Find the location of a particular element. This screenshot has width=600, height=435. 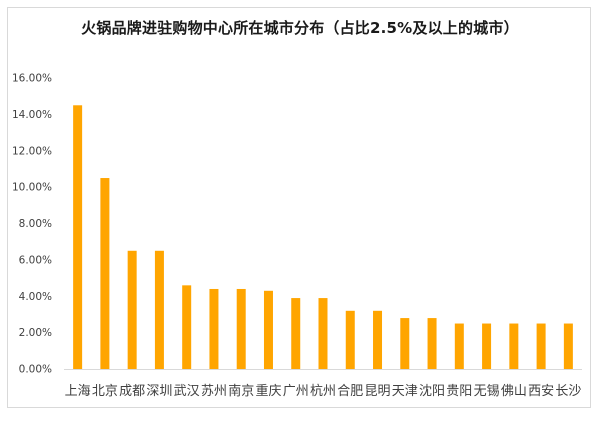

x-category-label: 苏州 is located at coordinates (214, 391).